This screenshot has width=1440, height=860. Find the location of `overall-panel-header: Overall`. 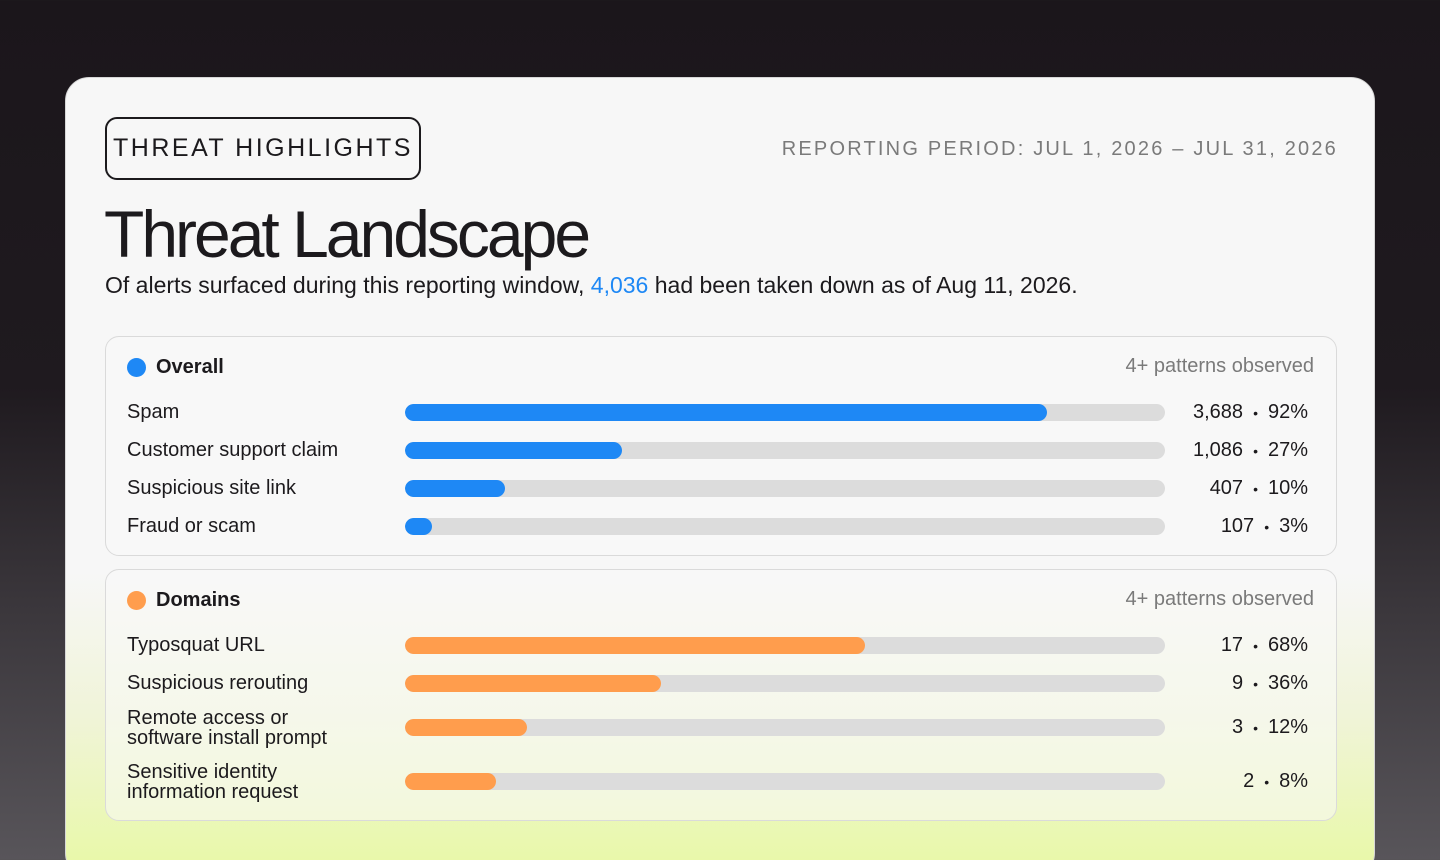

overall-panel-header: Overall is located at coordinates (175, 367).